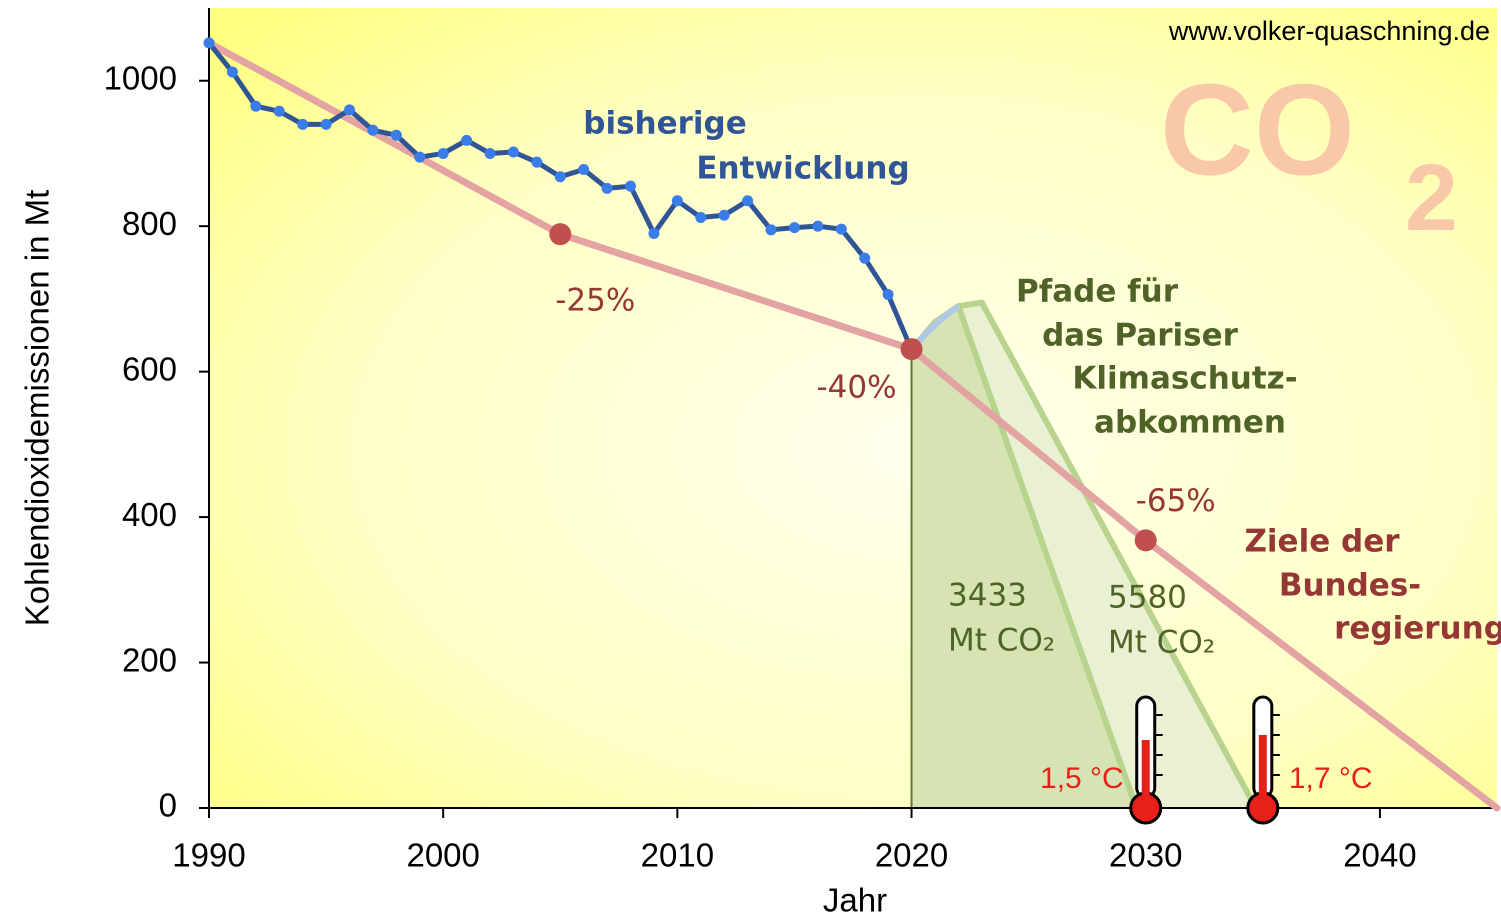 This screenshot has width=1501, height=920. I want to click on y-tick-label: 200, so click(149, 659).